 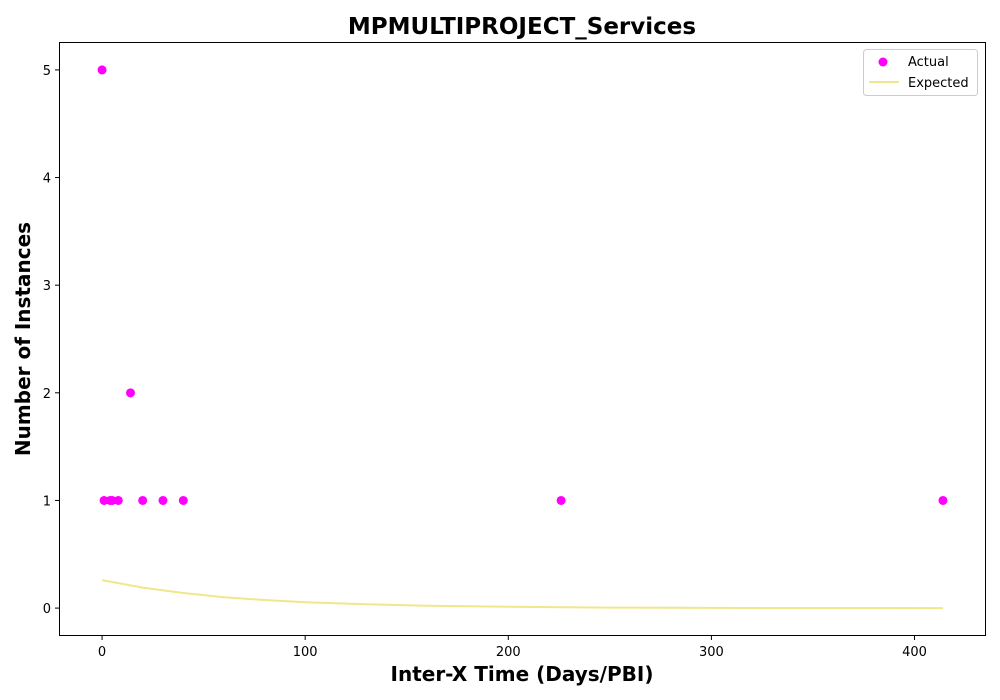 I want to click on x-tick-label: 0, so click(x=102, y=652).